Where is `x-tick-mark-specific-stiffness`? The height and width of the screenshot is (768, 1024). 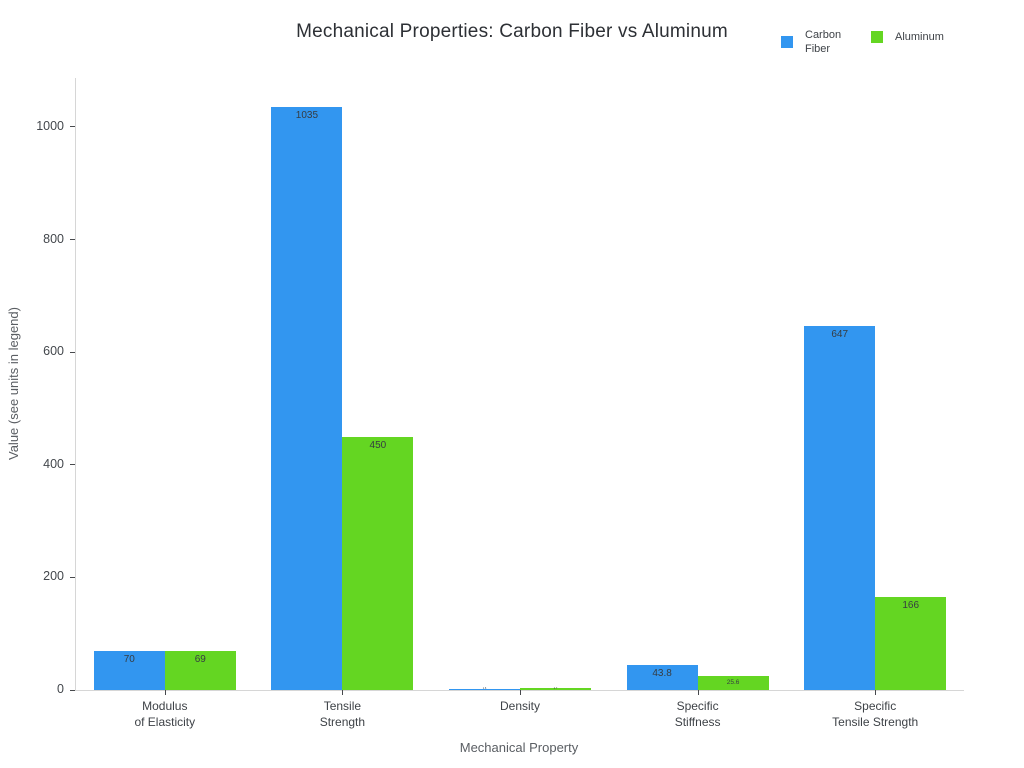
x-tick-mark-specific-stiffness is located at coordinates (698, 692).